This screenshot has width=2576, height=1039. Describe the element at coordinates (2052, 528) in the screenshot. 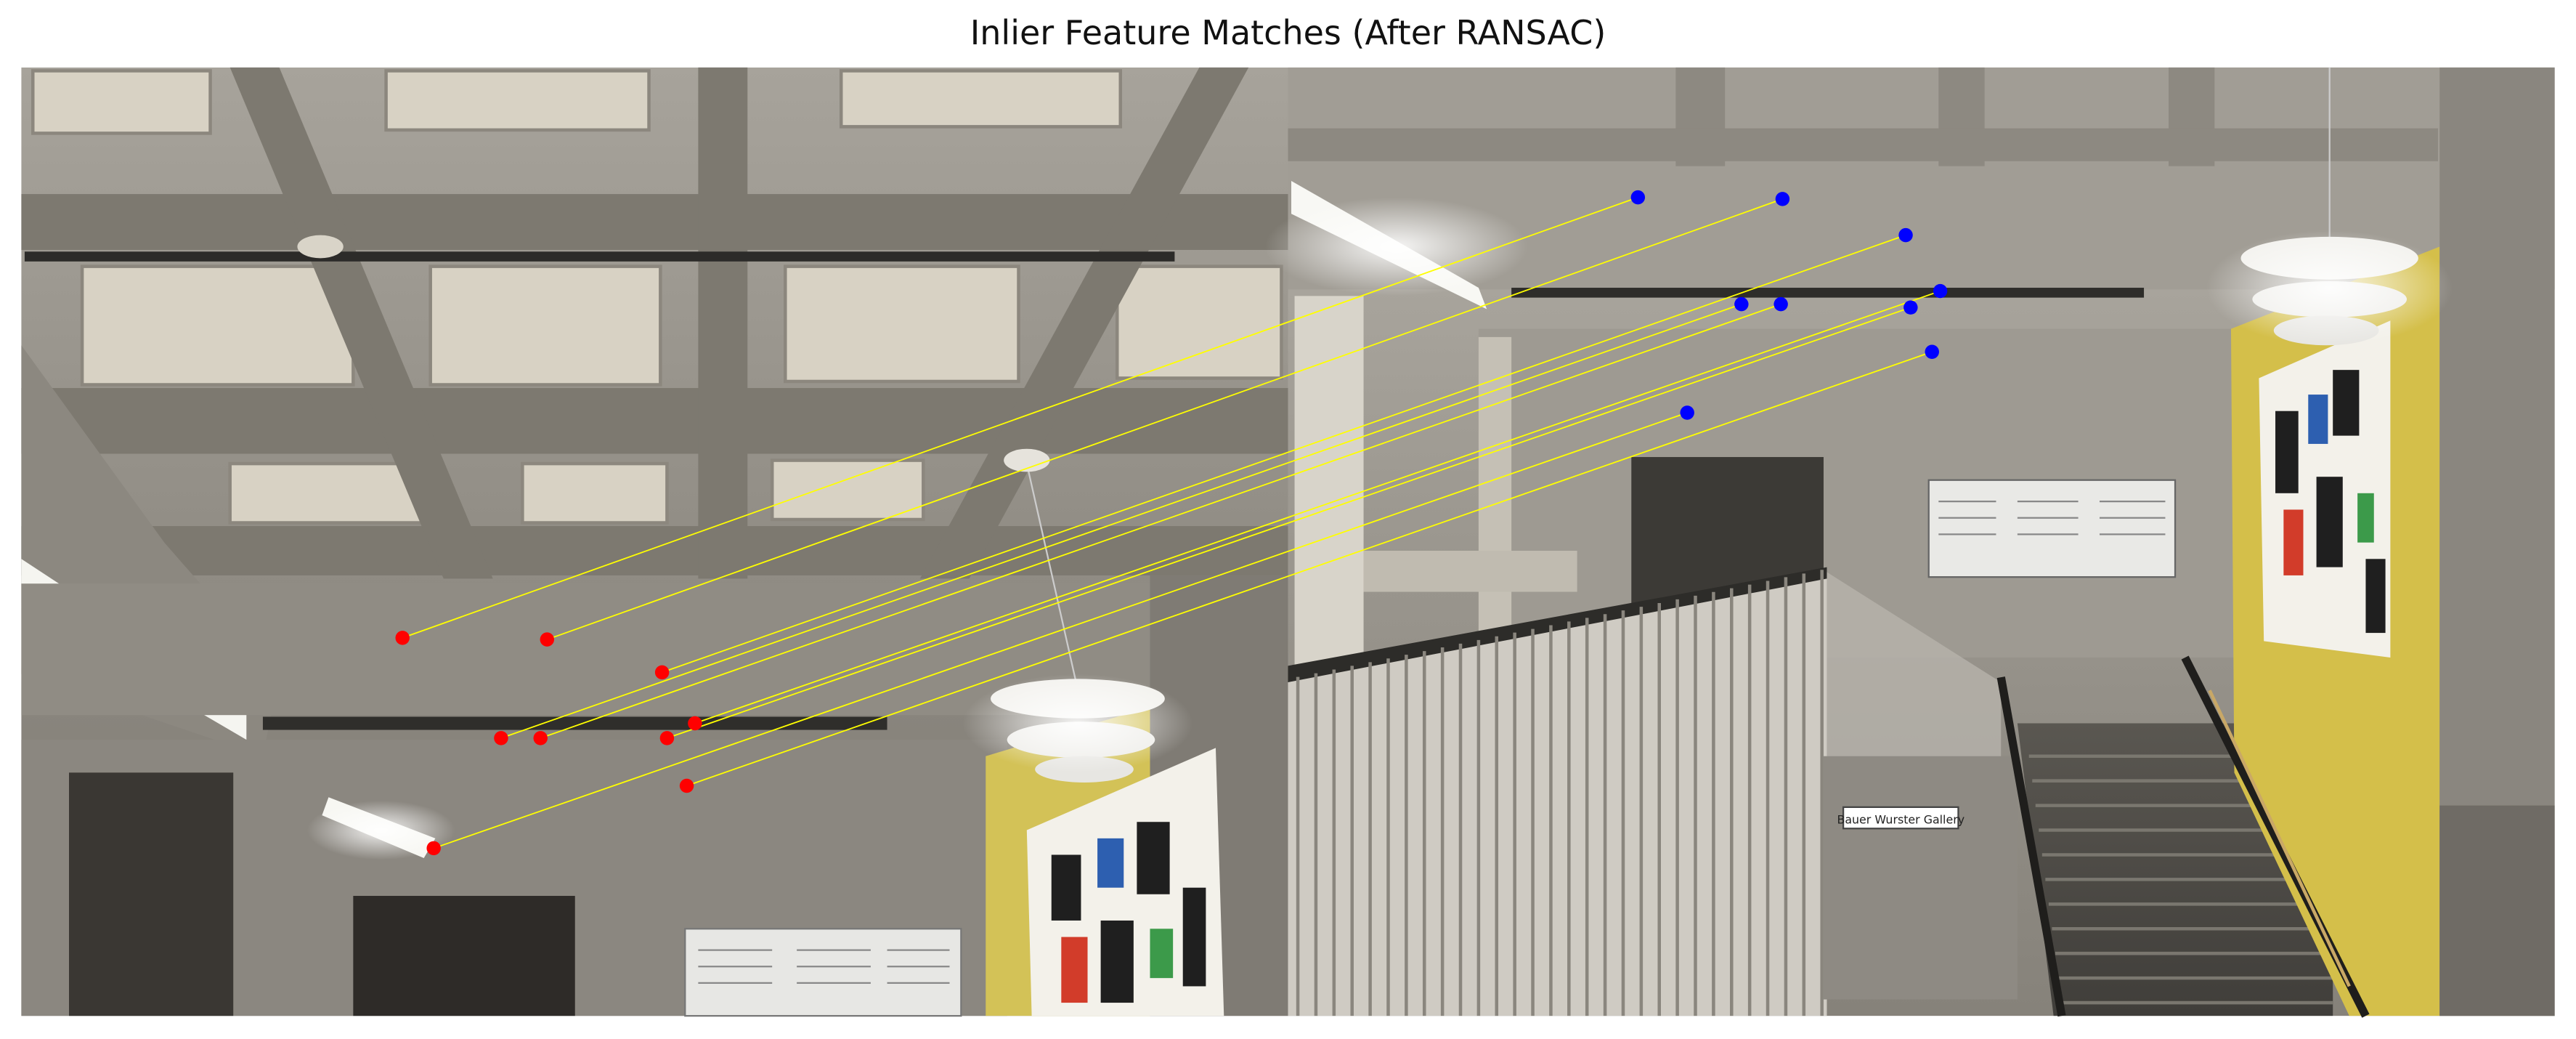

I see `right-directory-sign` at that location.